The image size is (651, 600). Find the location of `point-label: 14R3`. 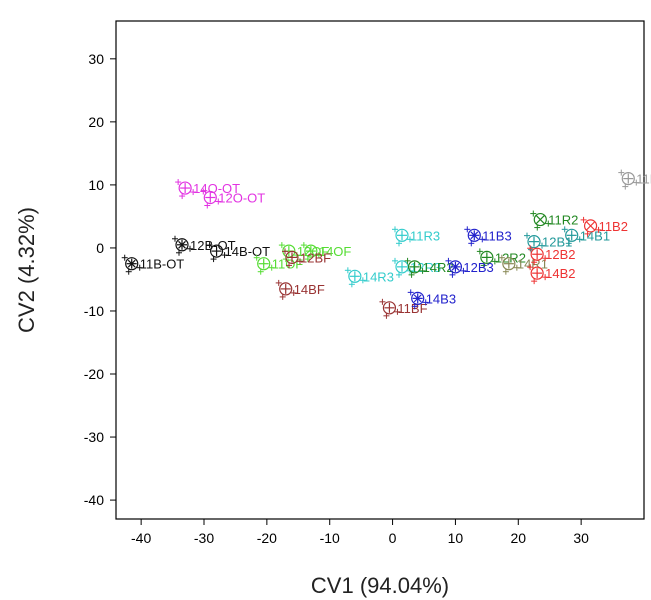

point-label: 14R3 is located at coordinates (378, 276).